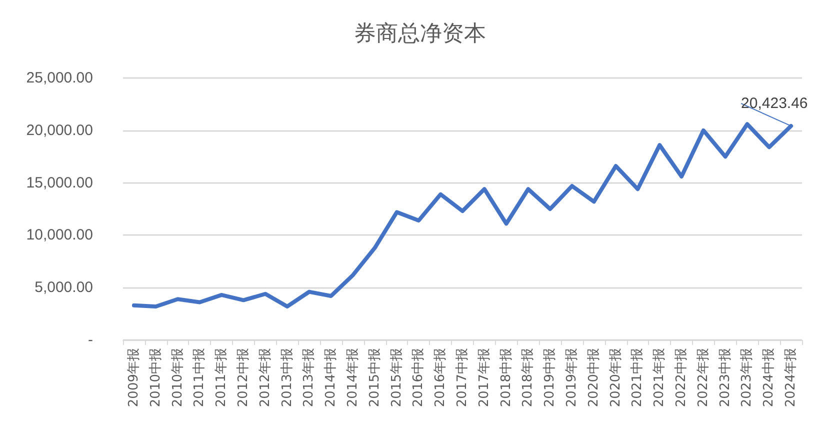  What do you see at coordinates (200, 378) in the screenshot?
I see `x-tick-label: 2011中报` at bounding box center [200, 378].